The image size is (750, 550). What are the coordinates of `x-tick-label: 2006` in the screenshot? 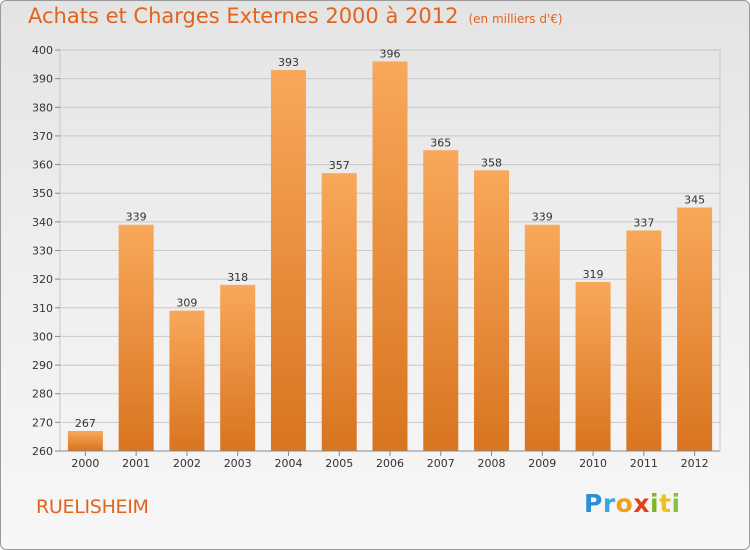 It's located at (390, 463).